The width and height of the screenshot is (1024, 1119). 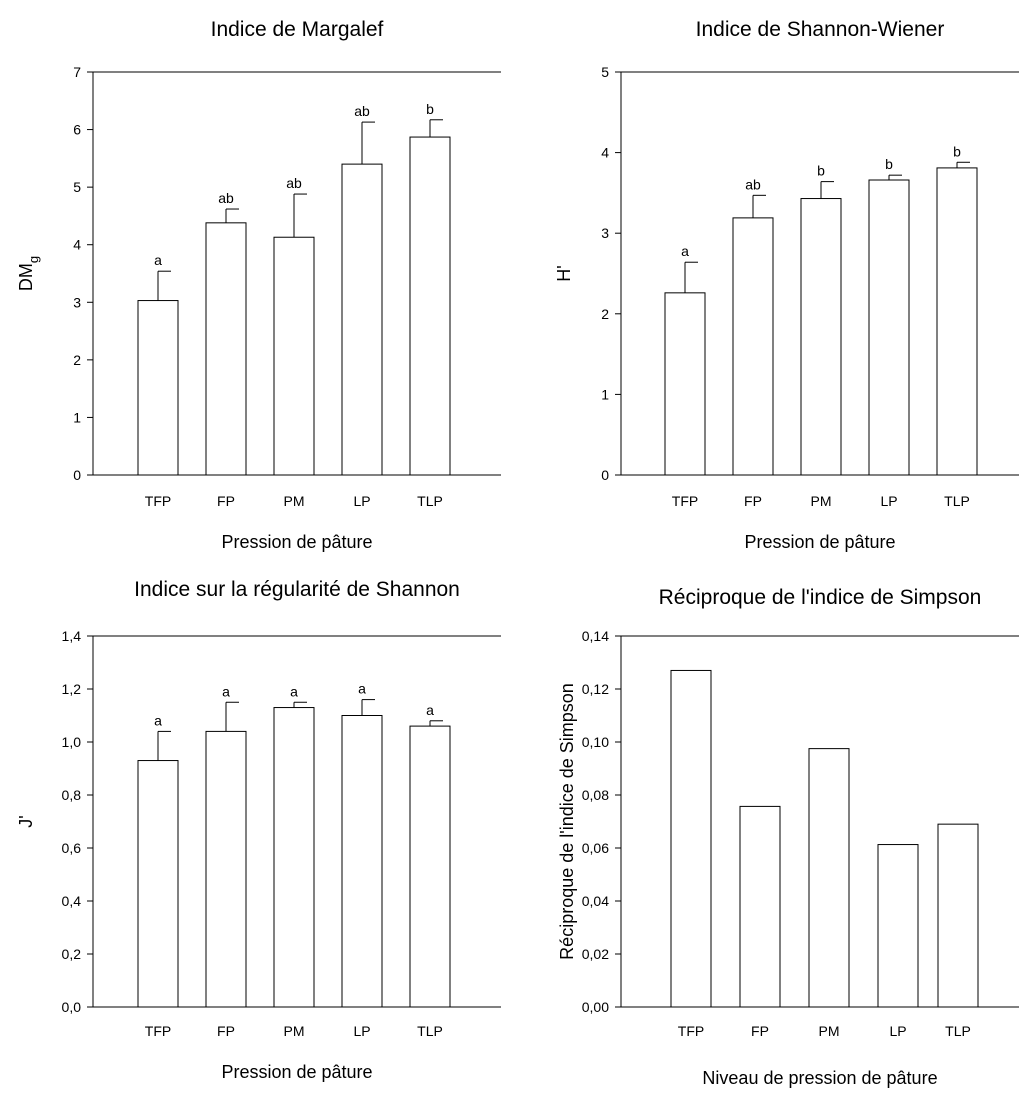 What do you see at coordinates (26, 821) in the screenshot?
I see `y-axis-label: J'` at bounding box center [26, 821].